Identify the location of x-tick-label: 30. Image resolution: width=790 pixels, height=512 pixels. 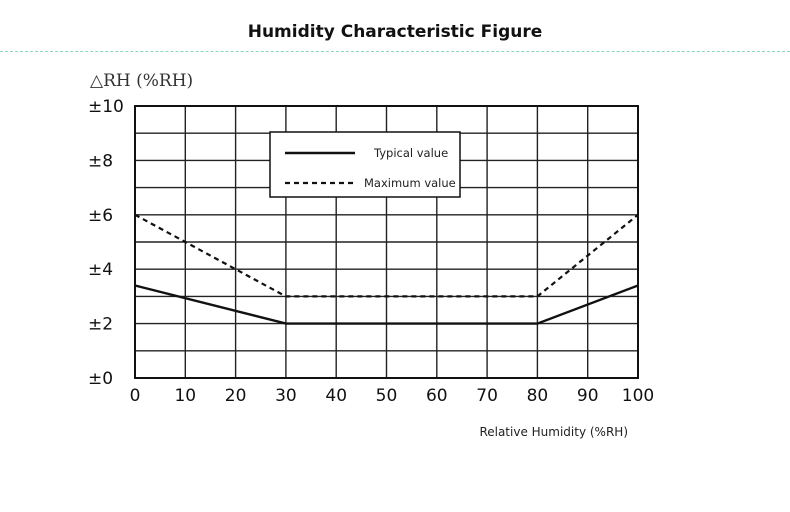
(286, 396).